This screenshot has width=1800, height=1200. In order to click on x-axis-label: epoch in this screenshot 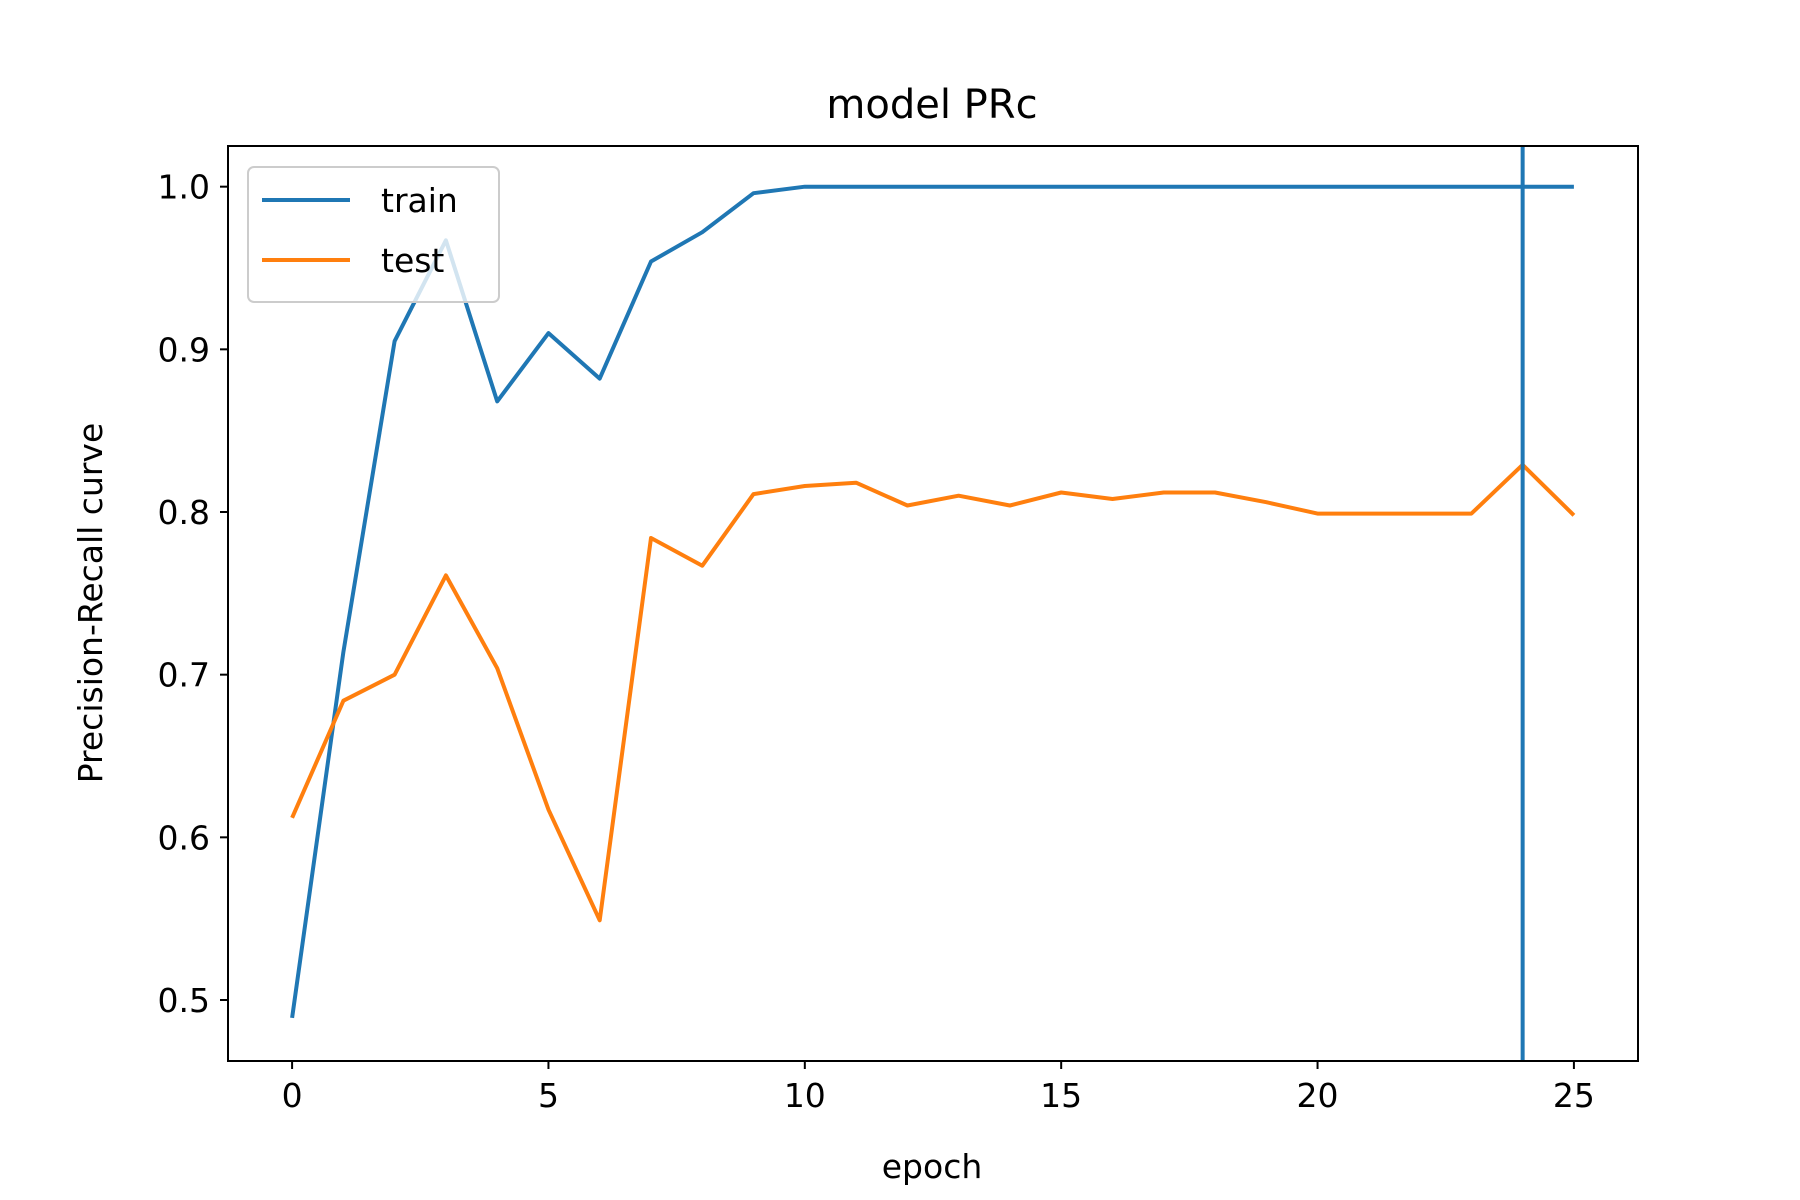, I will do `click(932, 1166)`.